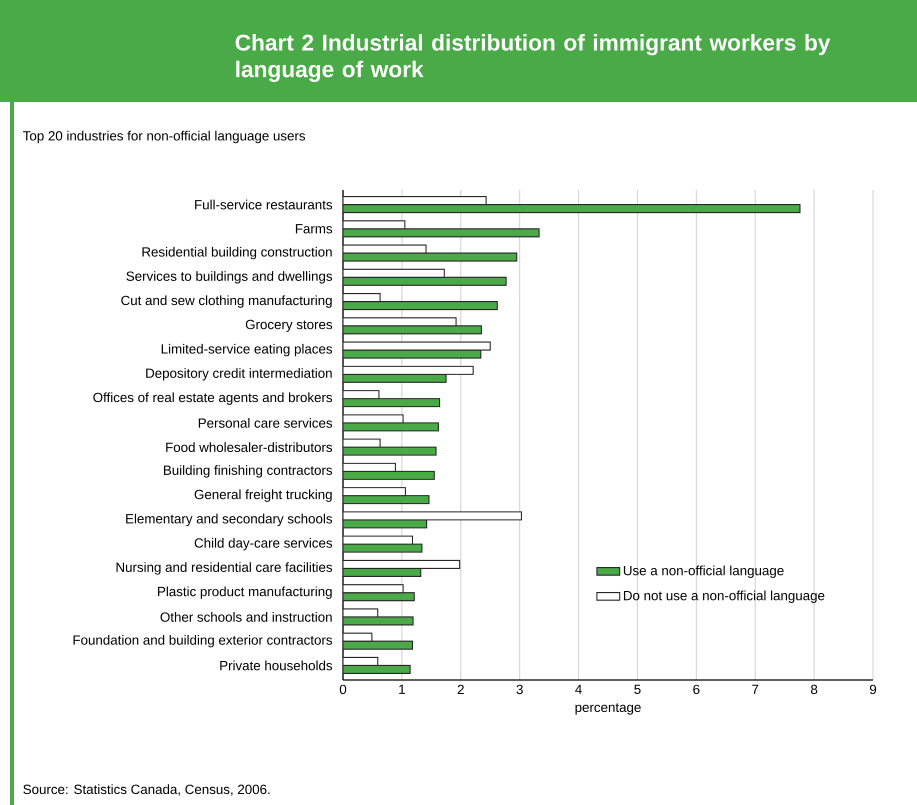 Image resolution: width=917 pixels, height=805 pixels. What do you see at coordinates (224, 568) in the screenshot?
I see `y-tick-label: Nursing and residential care facilities` at bounding box center [224, 568].